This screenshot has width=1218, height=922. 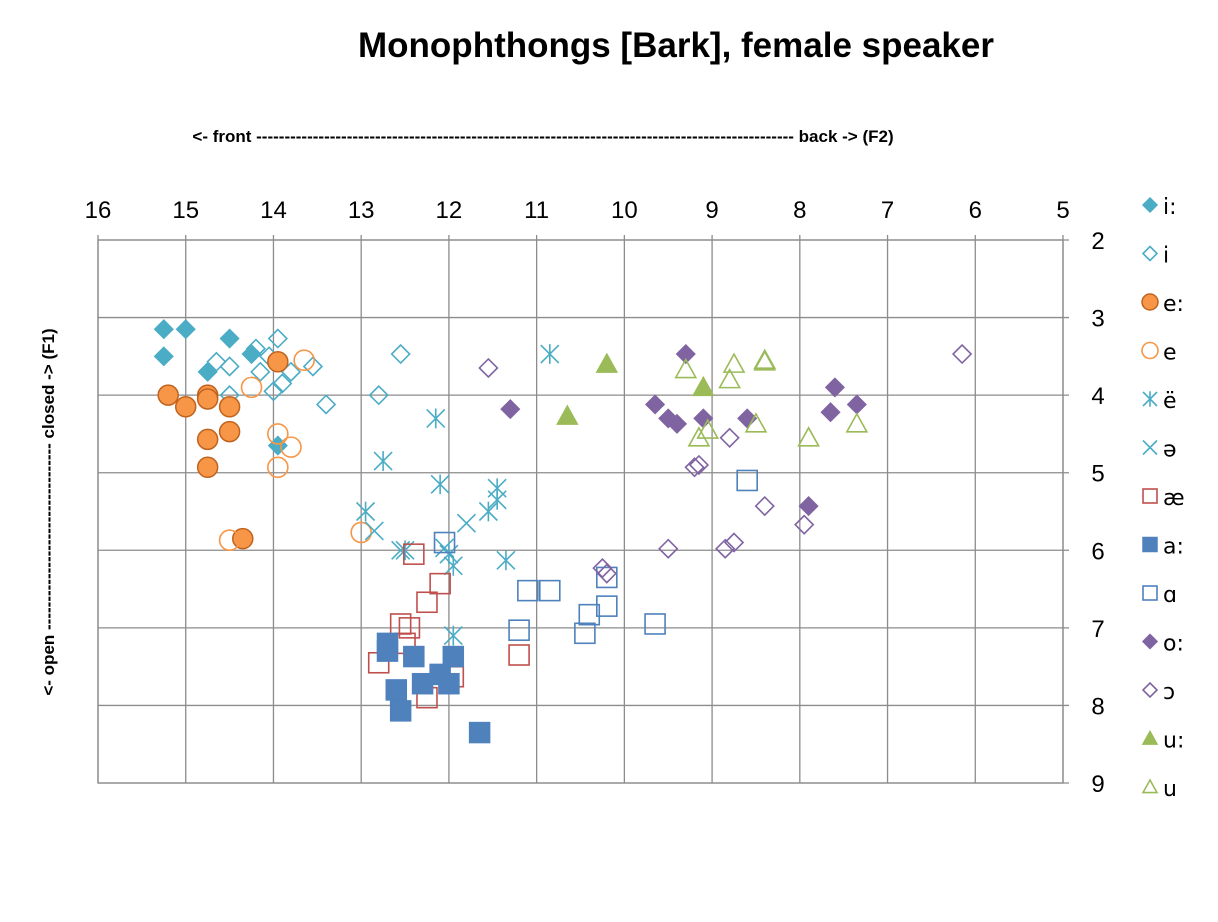 I want to click on y-tick-label: 8, so click(x=1097, y=706).